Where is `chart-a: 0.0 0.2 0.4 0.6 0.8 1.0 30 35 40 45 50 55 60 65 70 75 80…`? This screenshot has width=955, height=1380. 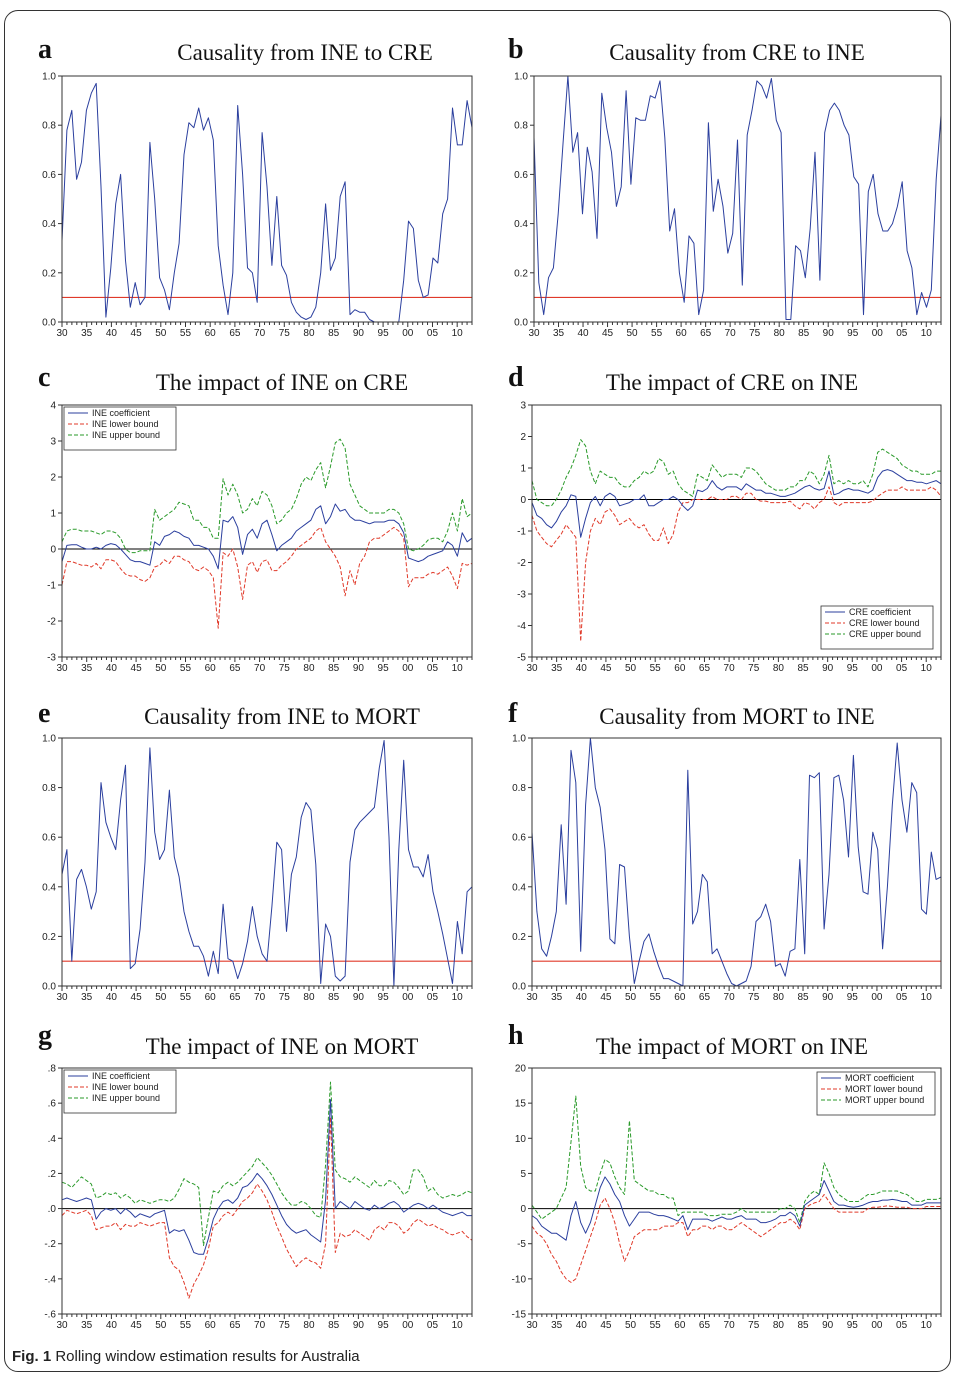 chart-a: 0.0 0.2 0.4 0.6 0.8 1.0 30 35 40 45 50 55 60 65 70 75 80… is located at coordinates (257, 205).